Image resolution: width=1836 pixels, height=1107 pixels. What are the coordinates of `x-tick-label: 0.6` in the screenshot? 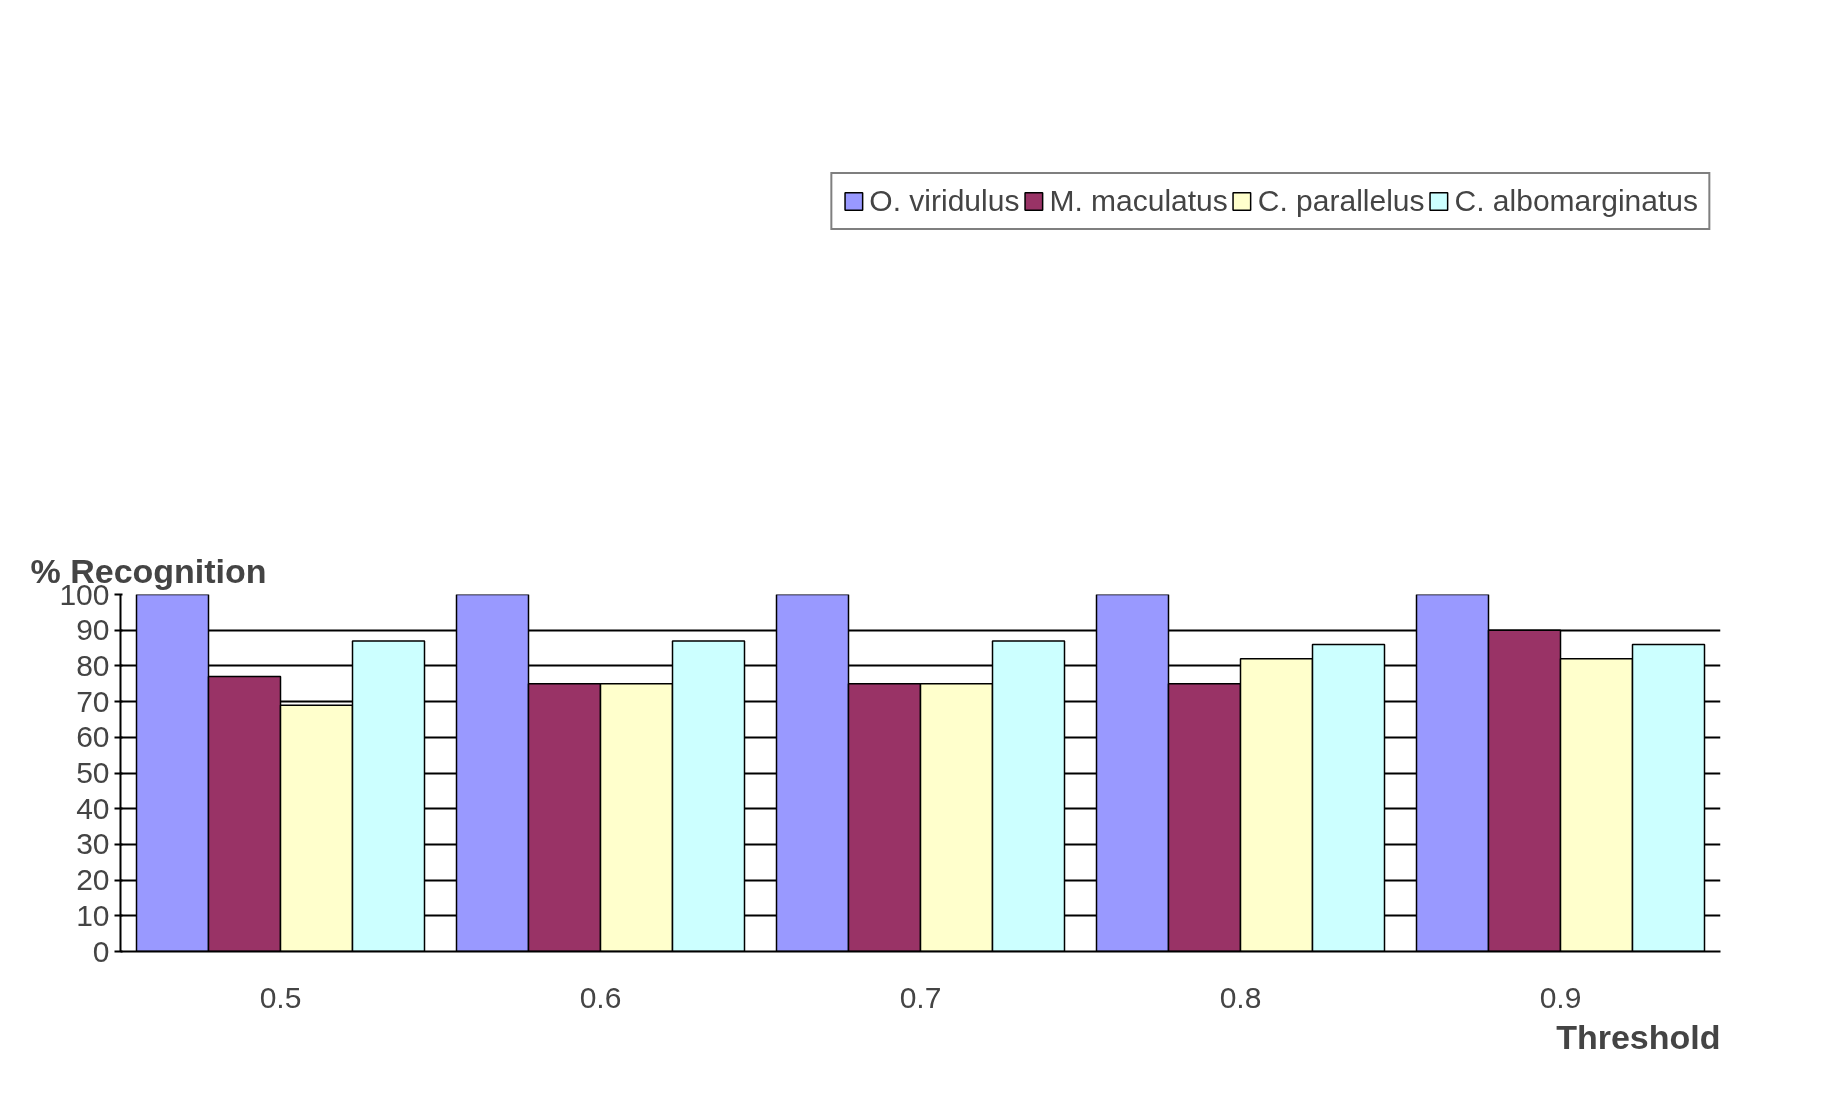 It's located at (600, 997).